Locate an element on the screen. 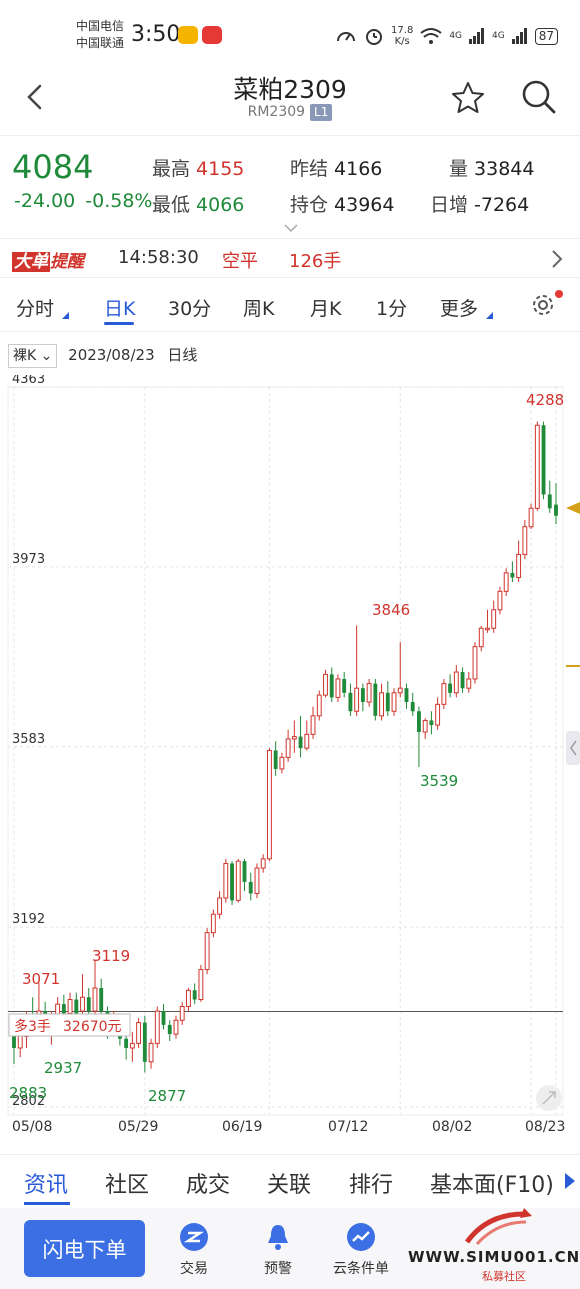 Image resolution: width=580 pixels, height=1289 pixels. tab-fenshi: 分时 is located at coordinates (35, 309).